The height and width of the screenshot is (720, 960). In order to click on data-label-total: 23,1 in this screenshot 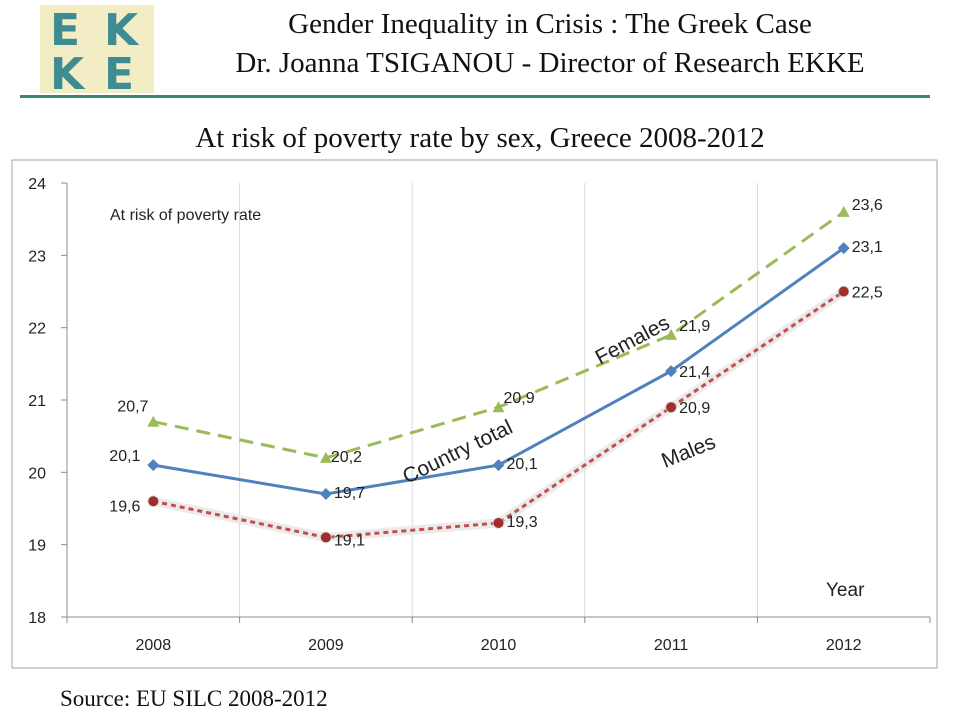, I will do `click(867, 247)`.